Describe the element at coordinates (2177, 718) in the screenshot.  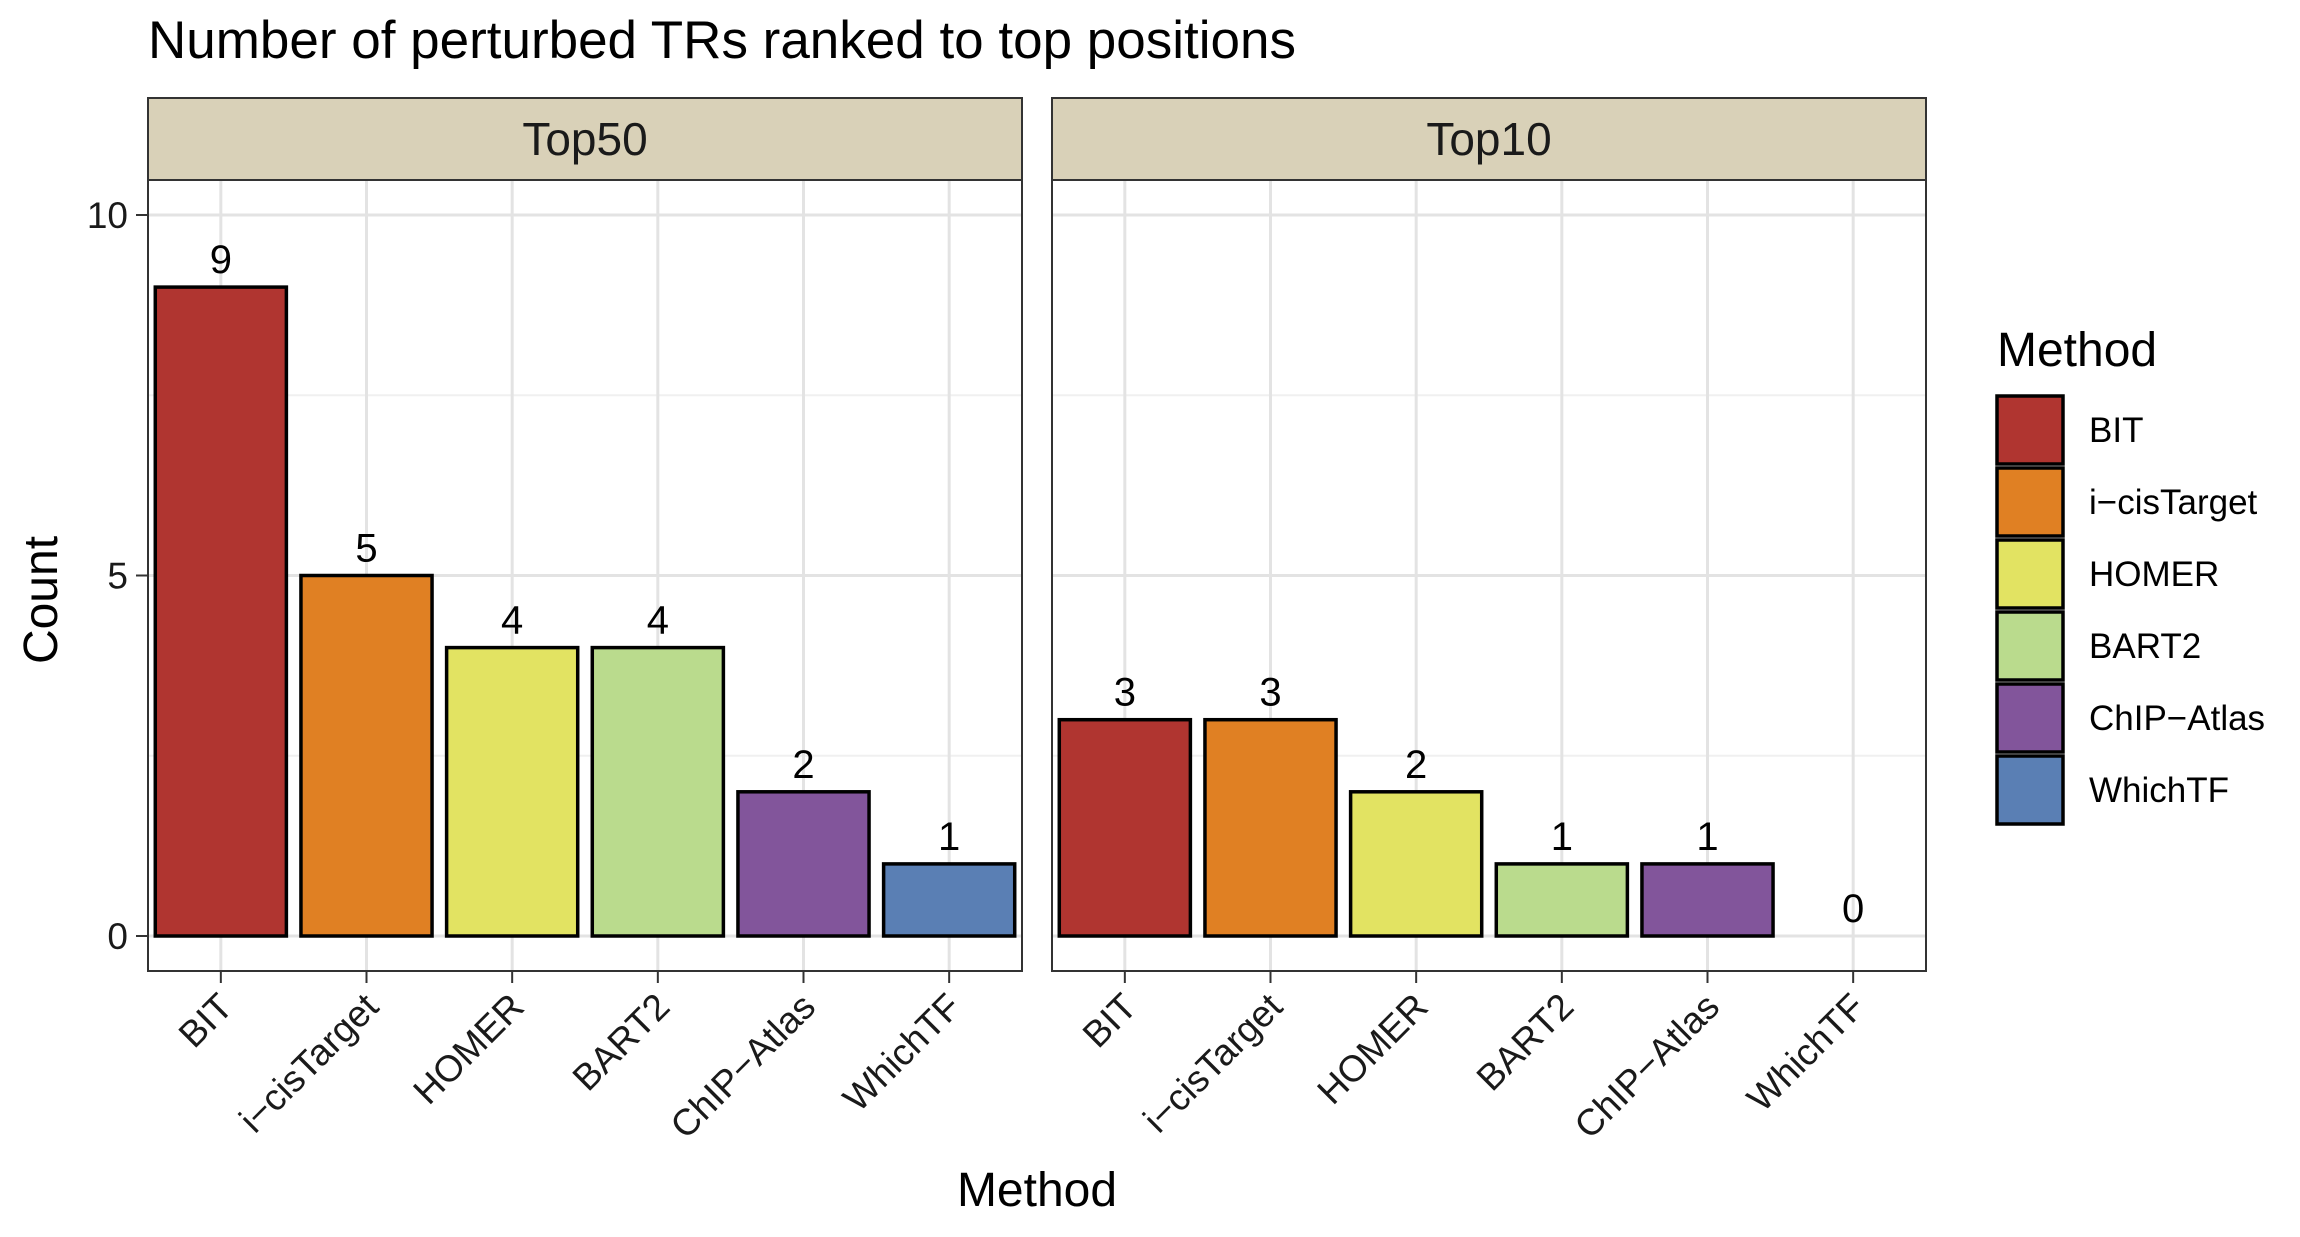
I see `legend-label: ChIP−Atlas` at that location.